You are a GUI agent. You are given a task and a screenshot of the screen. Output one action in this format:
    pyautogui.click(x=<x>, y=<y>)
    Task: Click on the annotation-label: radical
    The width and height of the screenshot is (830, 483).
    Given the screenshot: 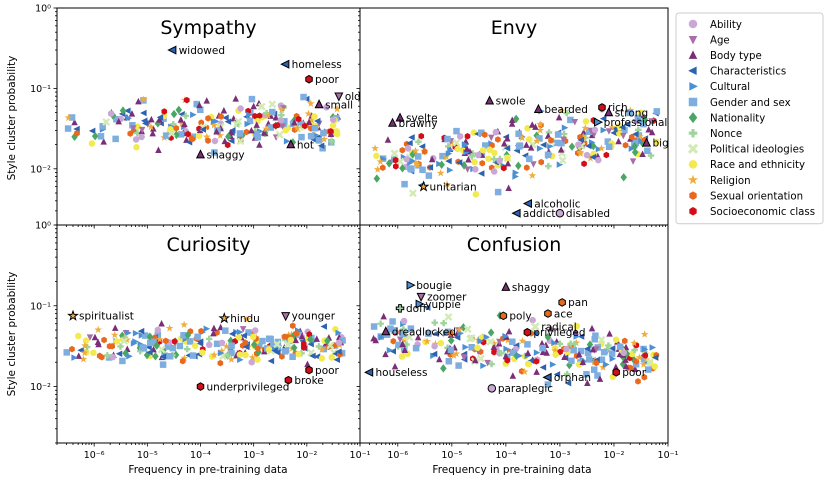 What is the action you would take?
    pyautogui.click(x=558, y=328)
    